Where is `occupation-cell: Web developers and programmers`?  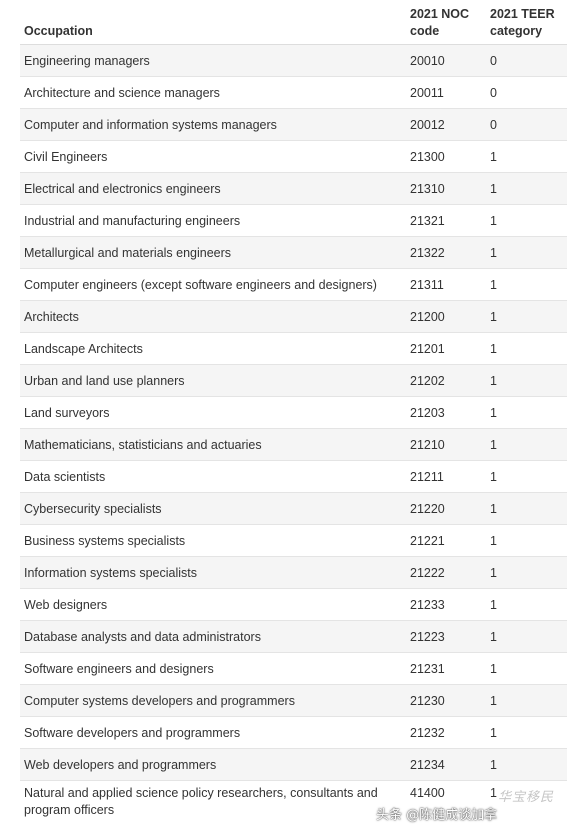 occupation-cell: Web developers and programmers is located at coordinates (213, 765).